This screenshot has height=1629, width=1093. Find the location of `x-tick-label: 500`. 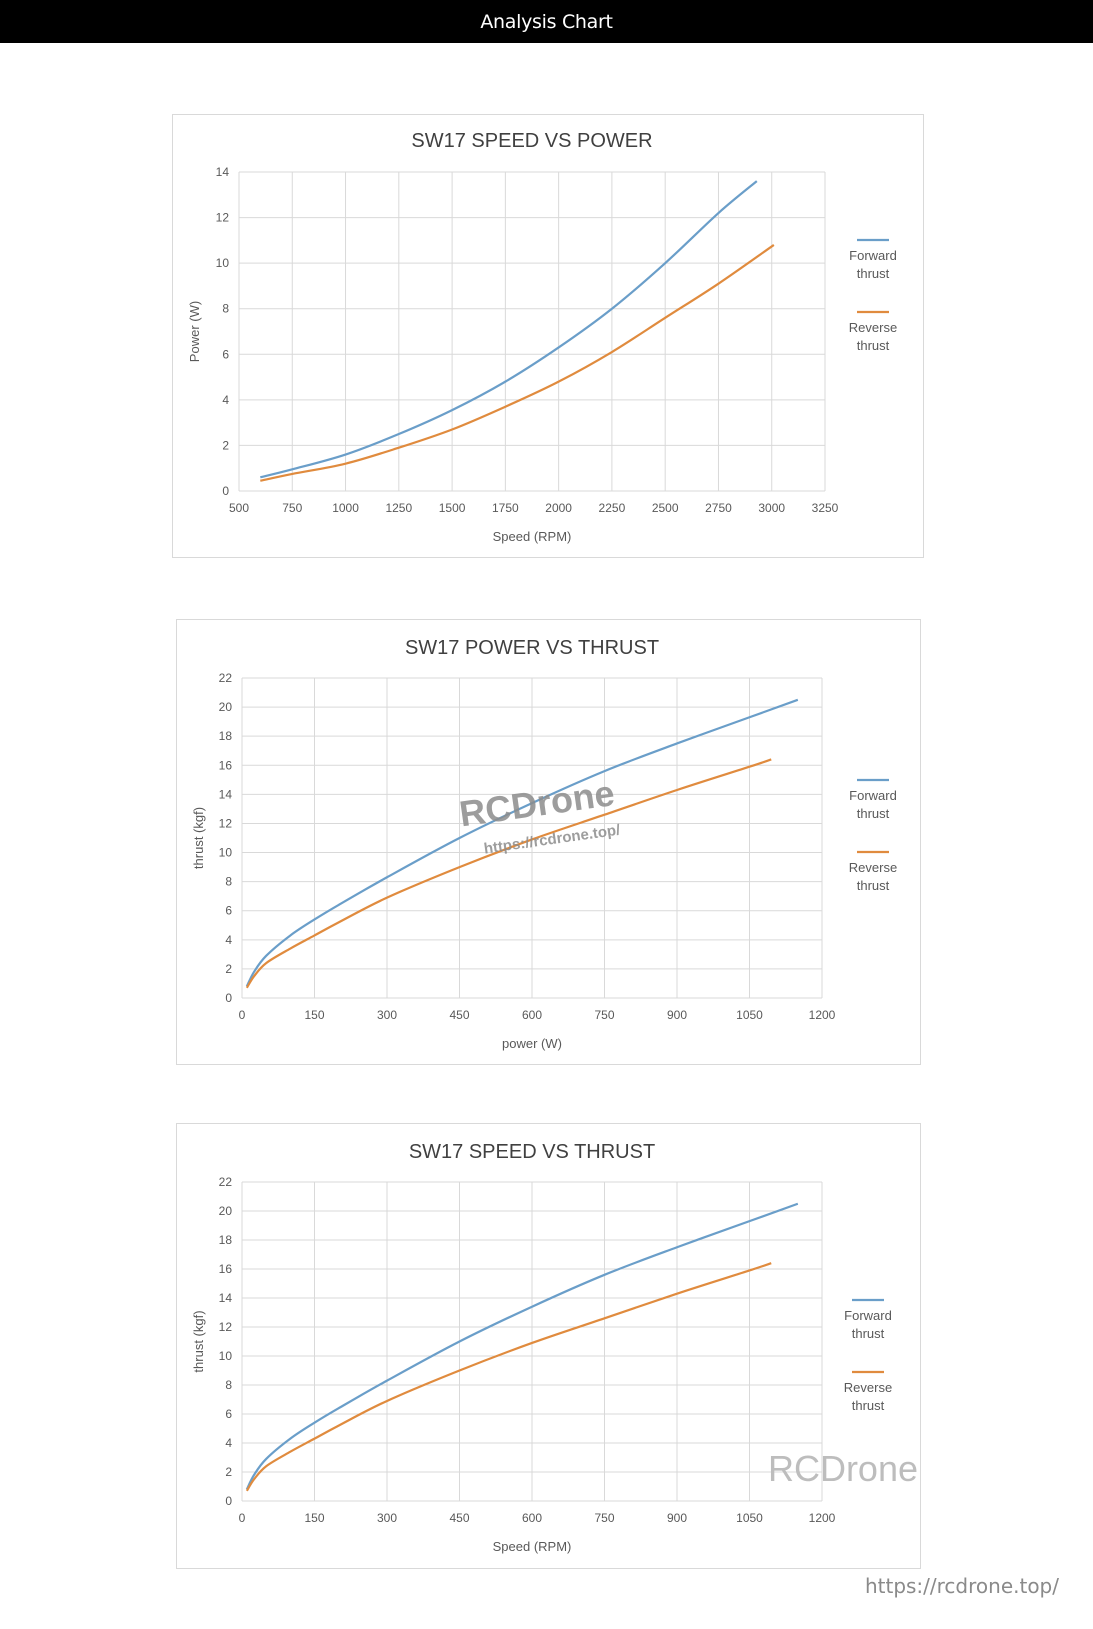

x-tick-label: 500 is located at coordinates (239, 508).